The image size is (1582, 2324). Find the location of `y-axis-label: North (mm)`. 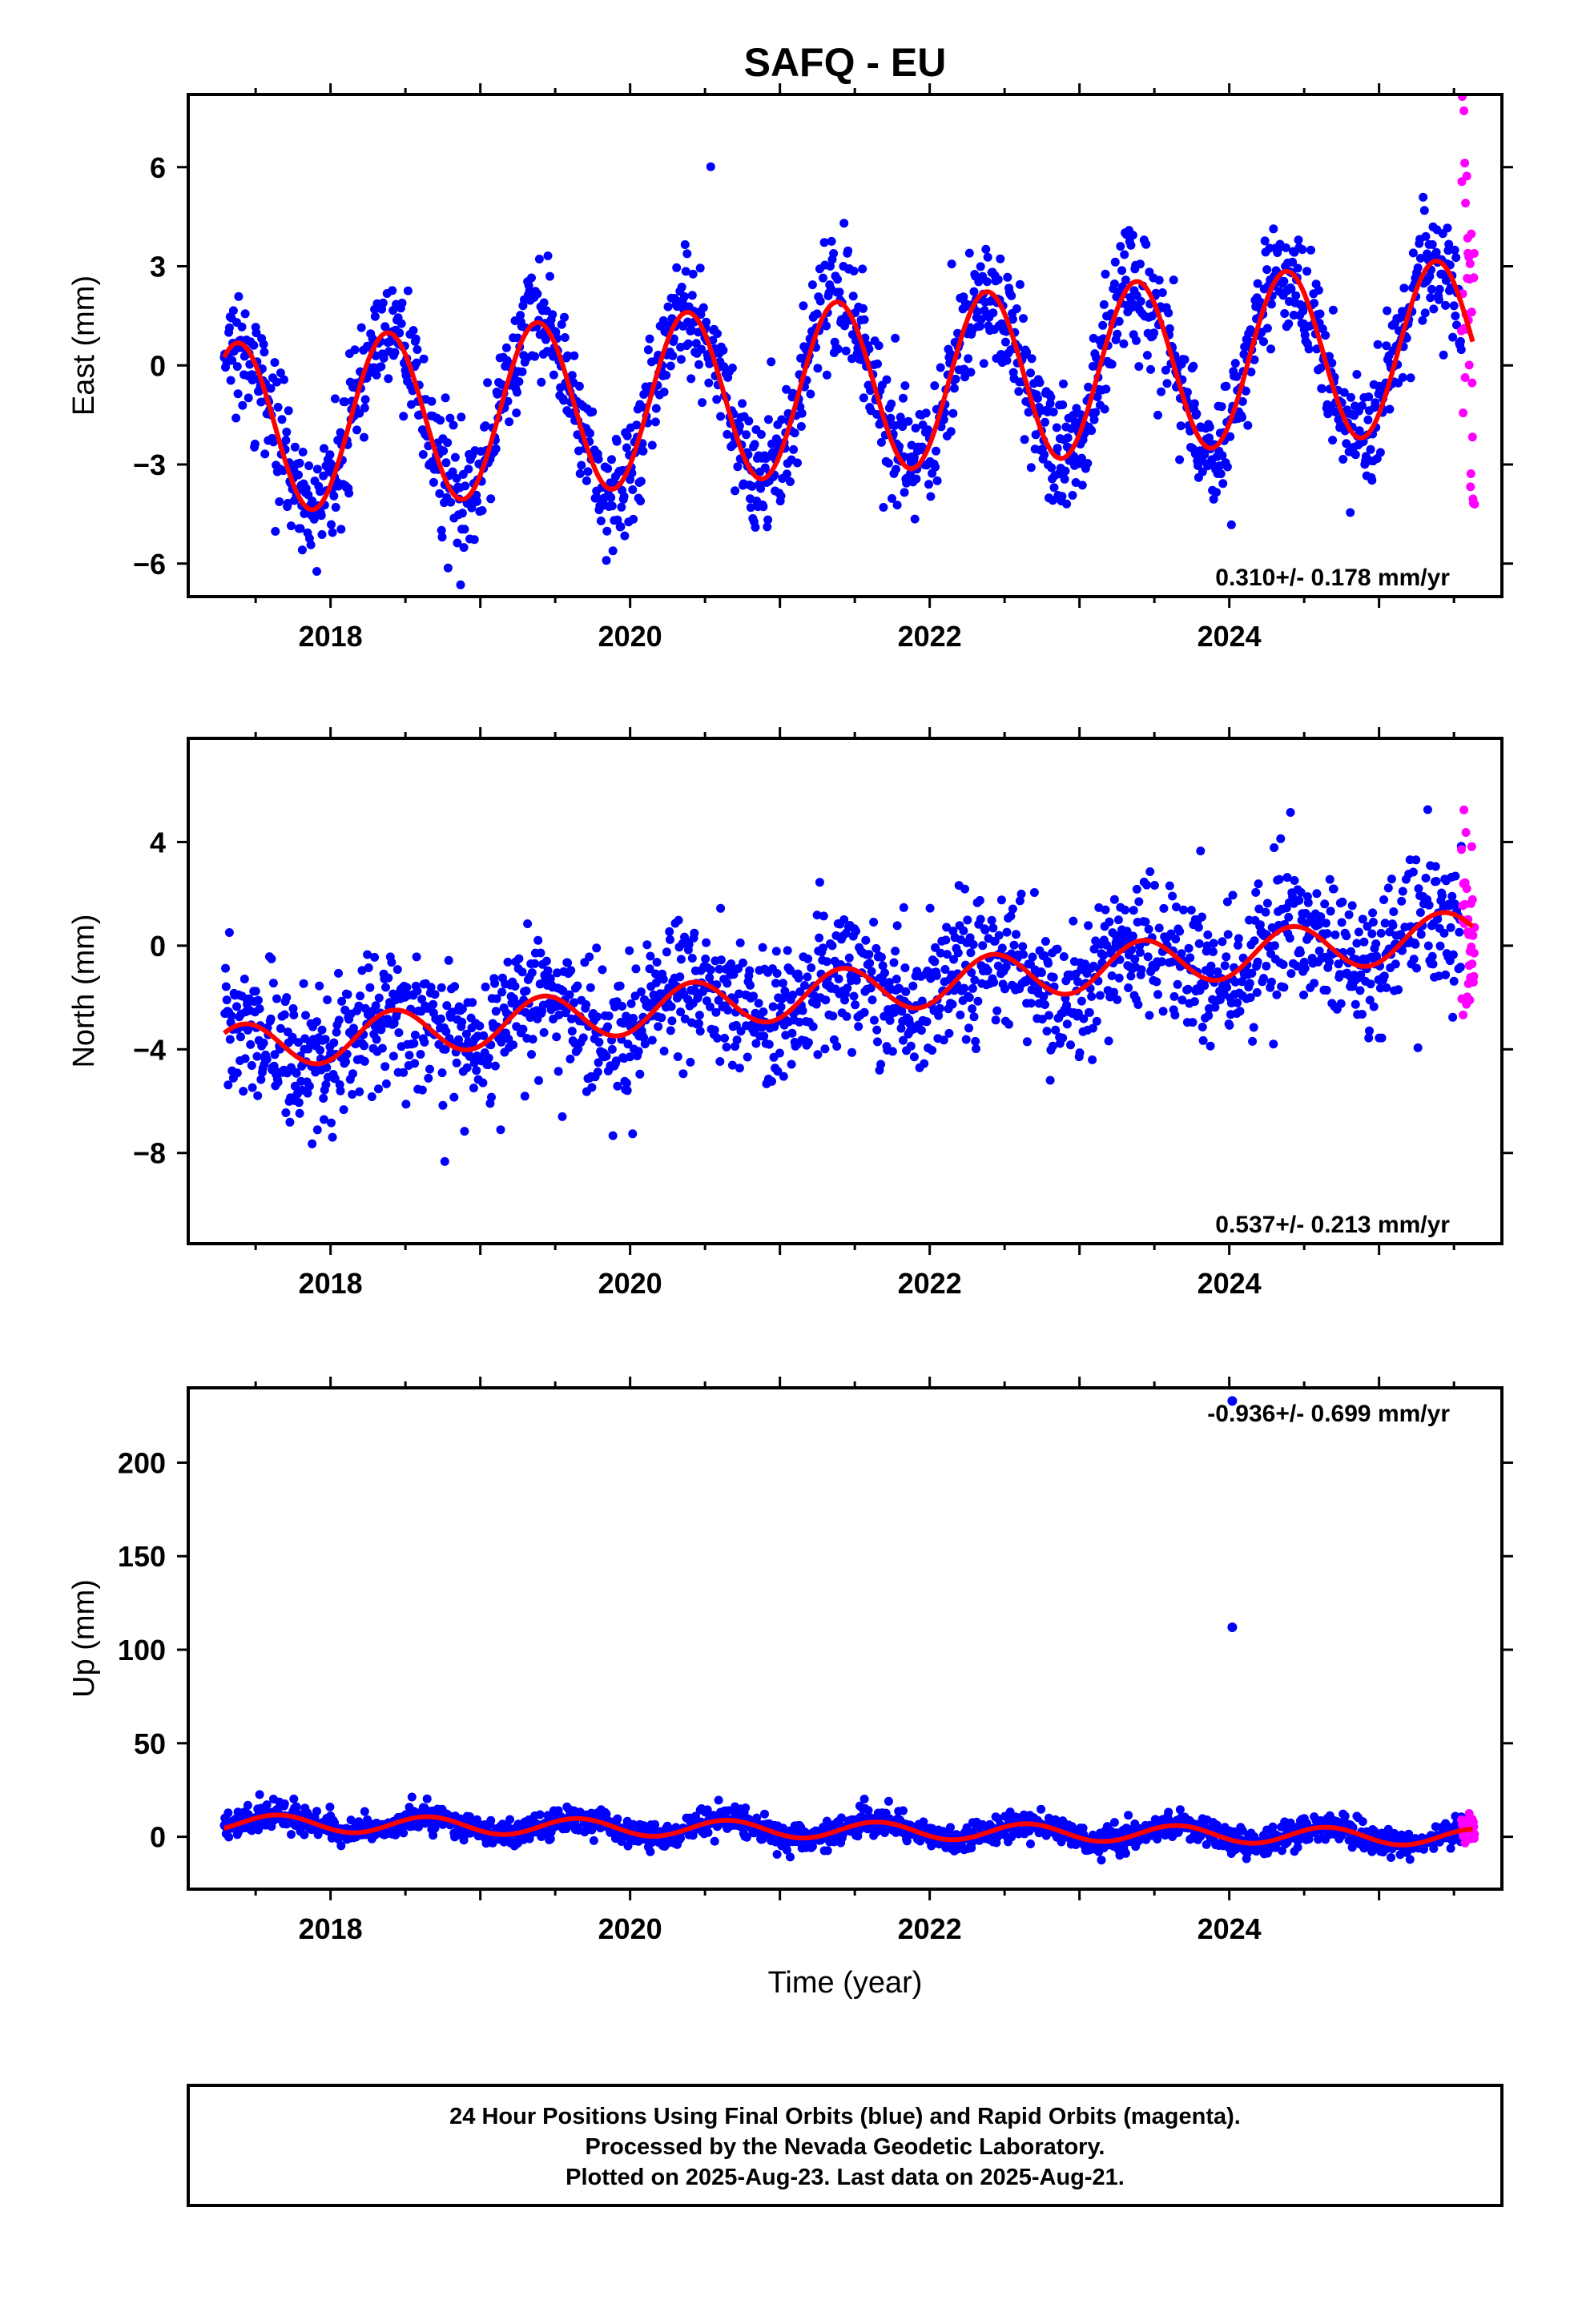

y-axis-label: North (mm) is located at coordinates (84, 991).